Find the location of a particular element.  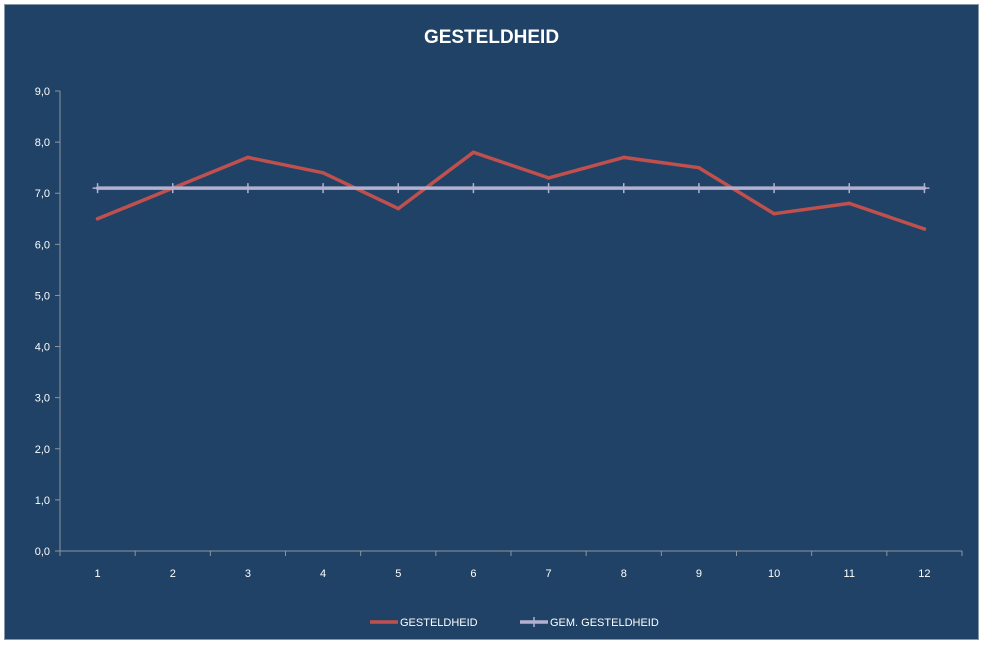

y-tick-label: 9,0 is located at coordinates (42, 92).